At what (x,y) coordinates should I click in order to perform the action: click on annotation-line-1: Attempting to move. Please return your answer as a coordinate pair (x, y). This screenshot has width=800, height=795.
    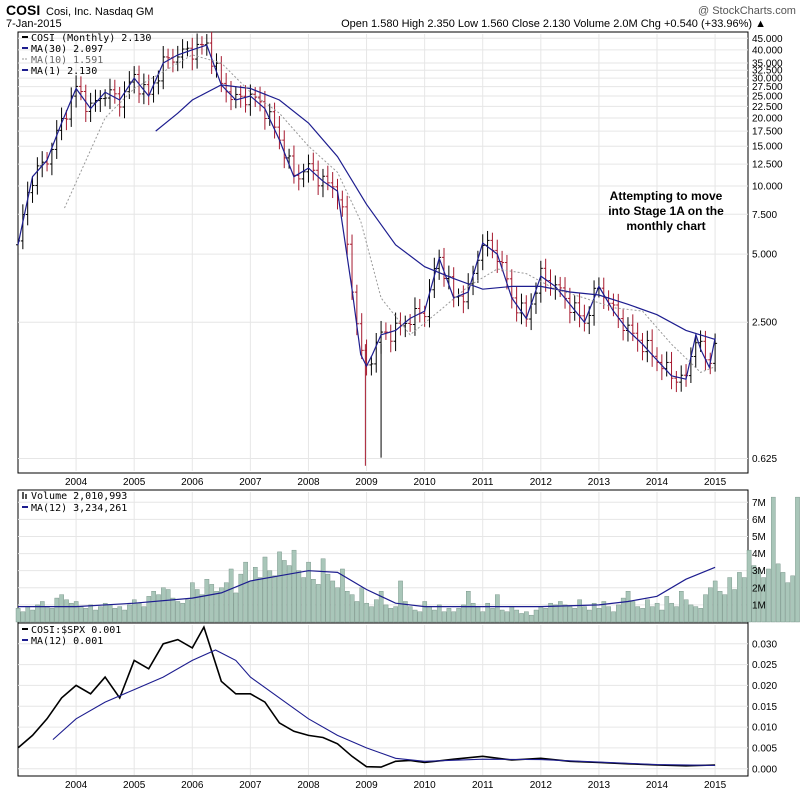
    Looking at the image, I should click on (666, 196).